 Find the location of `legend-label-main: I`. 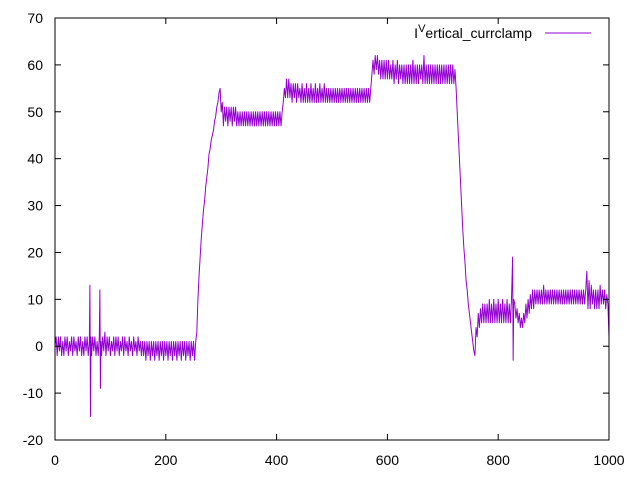

legend-label-main: I is located at coordinates (416, 33).